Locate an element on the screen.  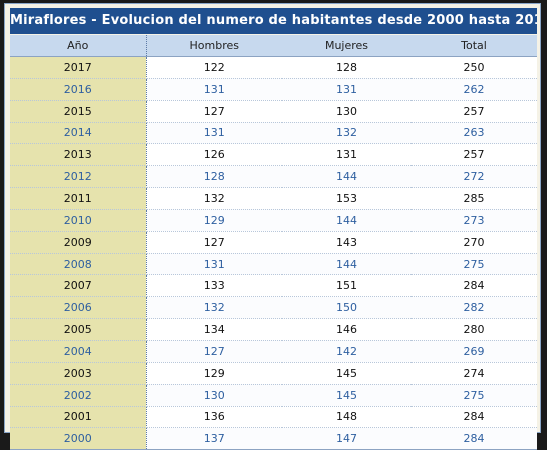
table-row: 2011 132 153 285 is located at coordinates (273, 198).